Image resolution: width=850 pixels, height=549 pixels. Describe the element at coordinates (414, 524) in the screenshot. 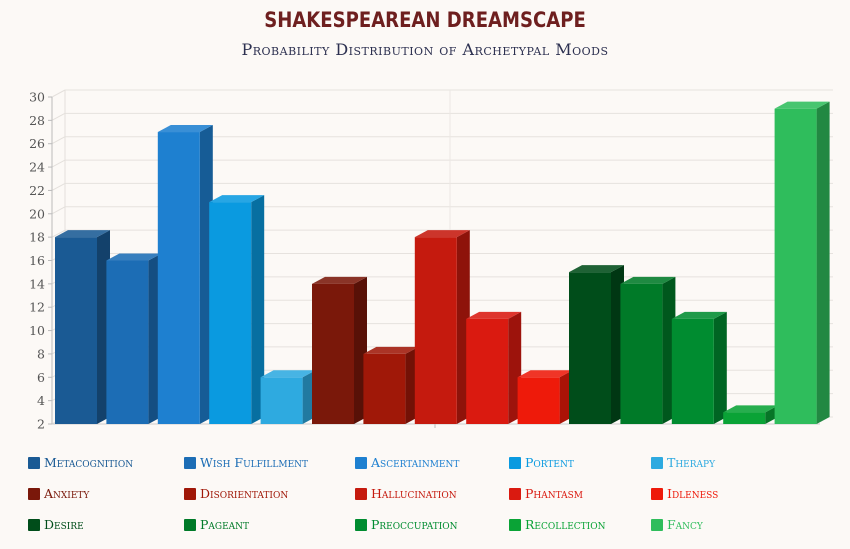

I see `legend-label: Preoccupation` at that location.